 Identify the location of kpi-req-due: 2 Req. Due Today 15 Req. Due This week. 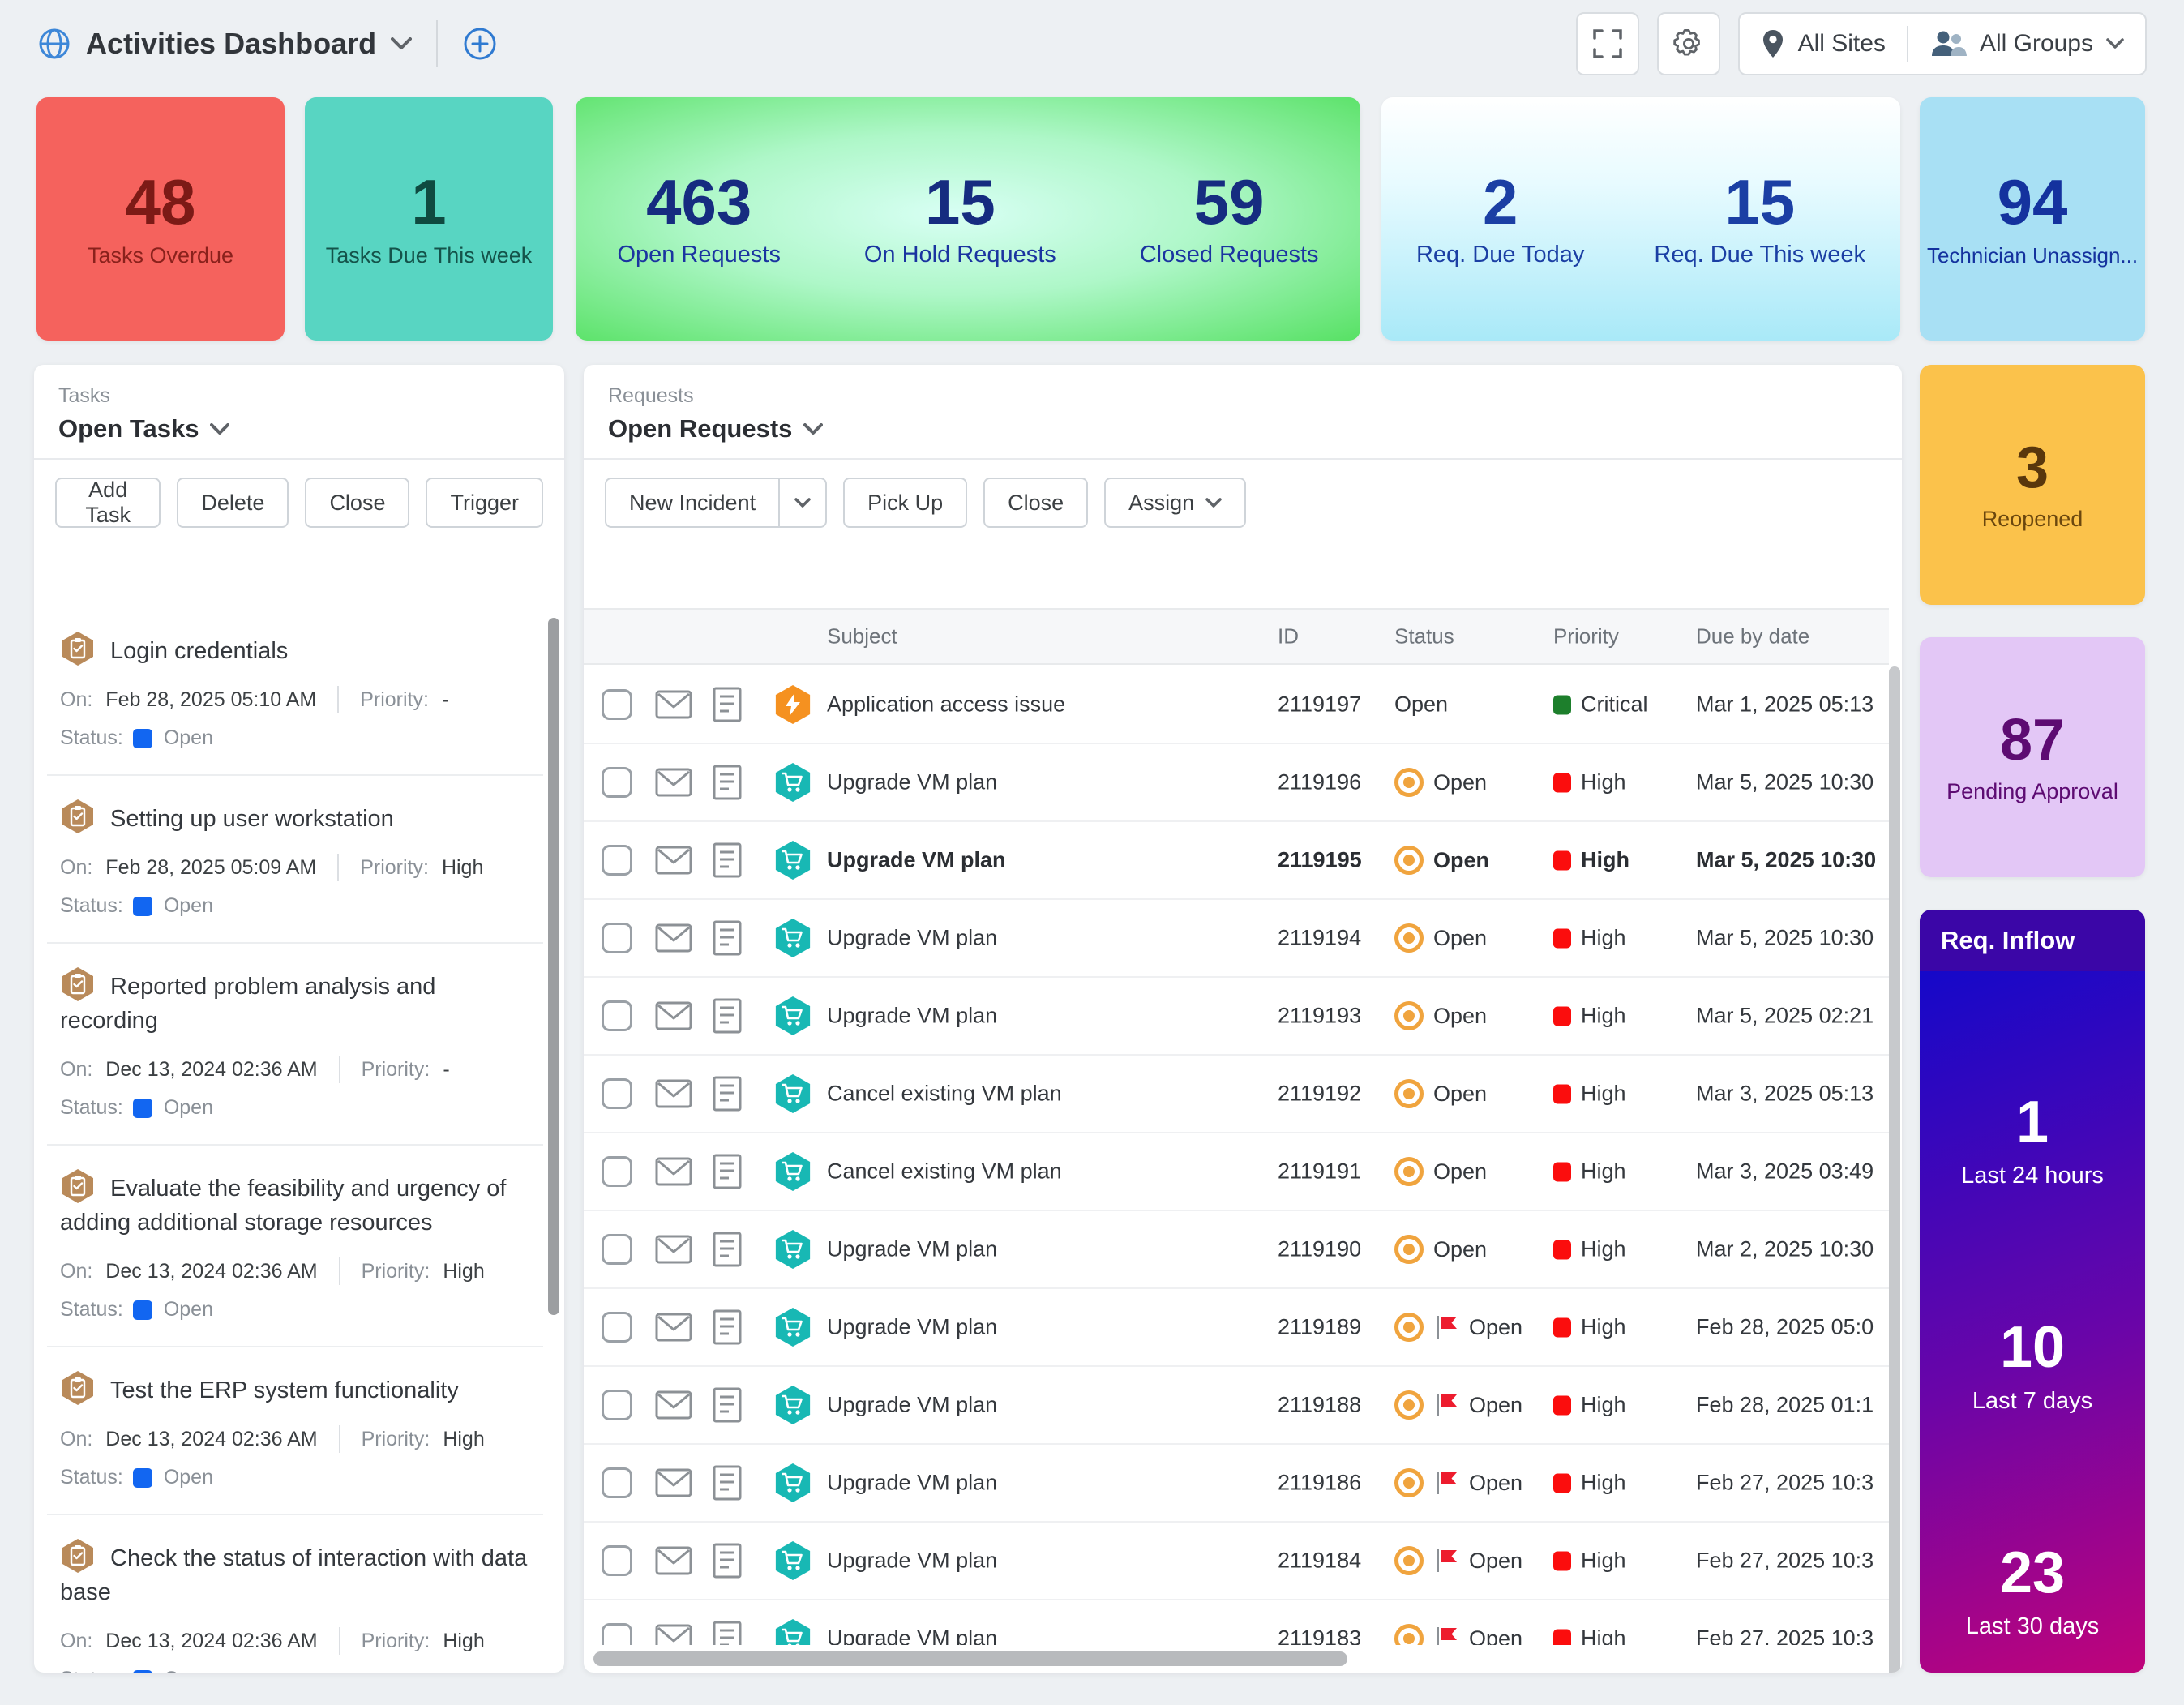
(1641, 219).